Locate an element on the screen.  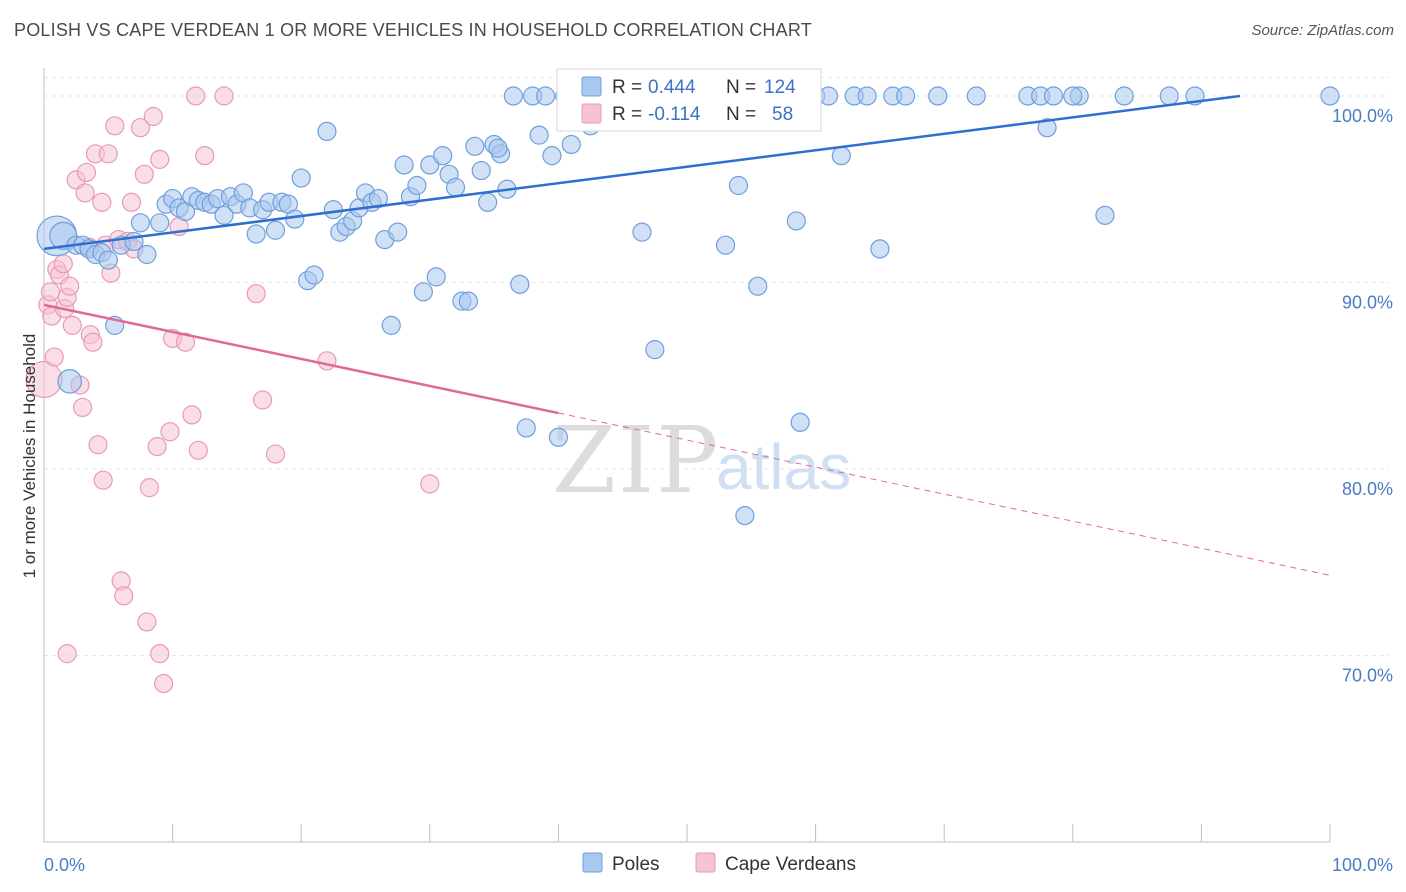
stats-swatch-cape-verdeans is located at coordinates (591, 113).